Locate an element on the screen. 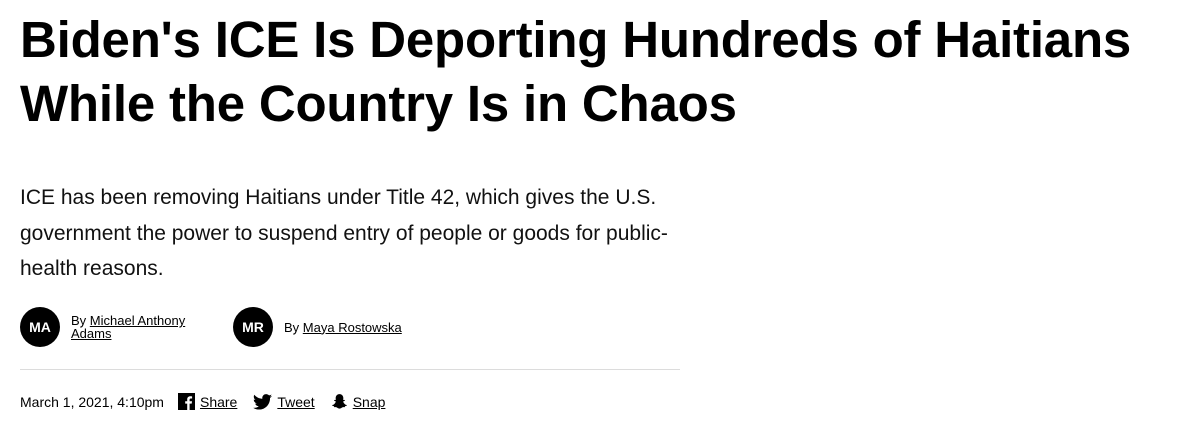 The width and height of the screenshot is (1200, 423). author-byline: By Michael Anthony Adams is located at coordinates (135, 327).